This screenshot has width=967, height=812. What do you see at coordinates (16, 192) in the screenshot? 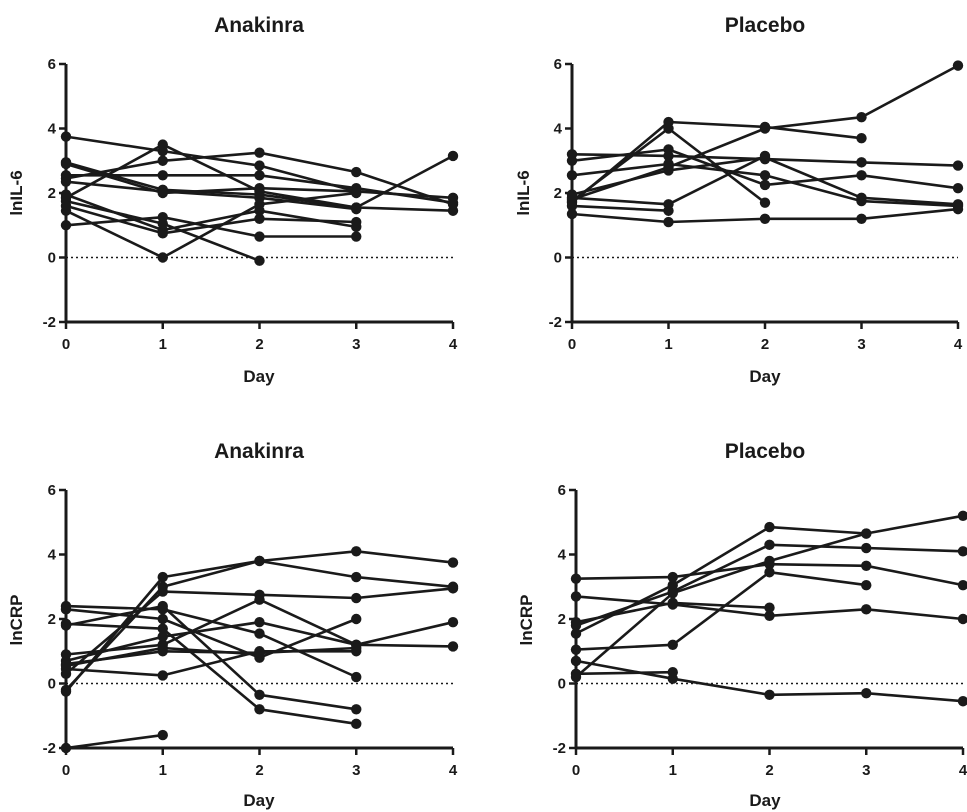
I see `y-axis-label: lnIL-6` at bounding box center [16, 192].